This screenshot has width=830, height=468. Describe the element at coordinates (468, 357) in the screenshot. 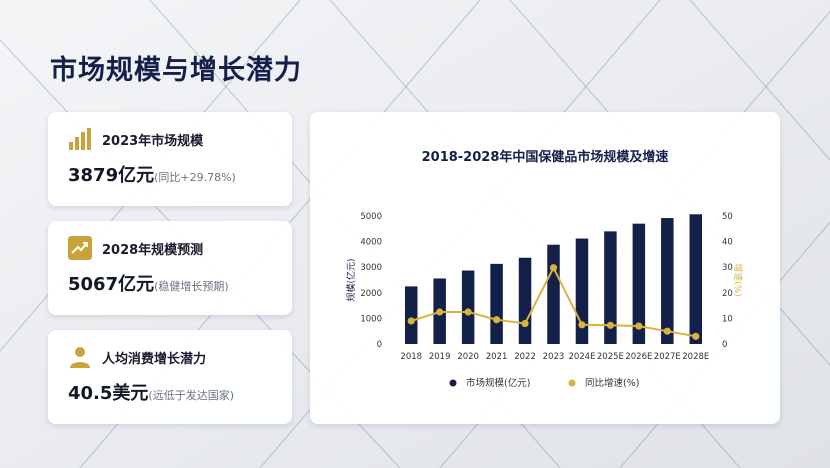

I see `x-tick-label: 2020` at that location.